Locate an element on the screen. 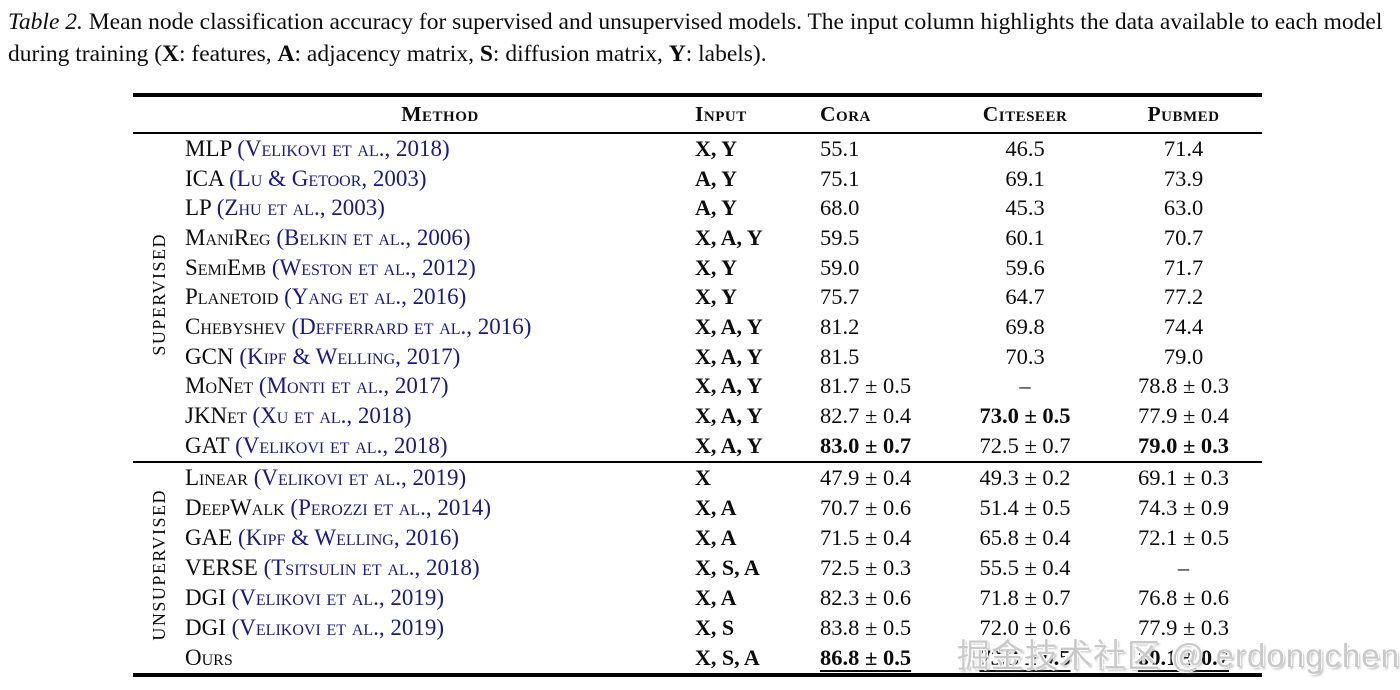  accuracy-value: – is located at coordinates (1025, 386).